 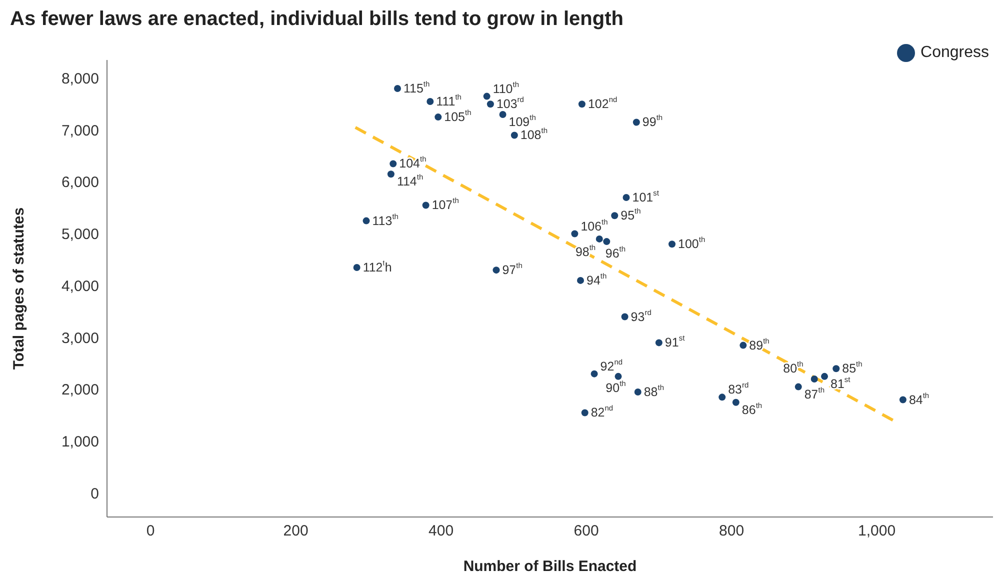 I want to click on annotation: 105$^{th}$, so click(x=458, y=116).